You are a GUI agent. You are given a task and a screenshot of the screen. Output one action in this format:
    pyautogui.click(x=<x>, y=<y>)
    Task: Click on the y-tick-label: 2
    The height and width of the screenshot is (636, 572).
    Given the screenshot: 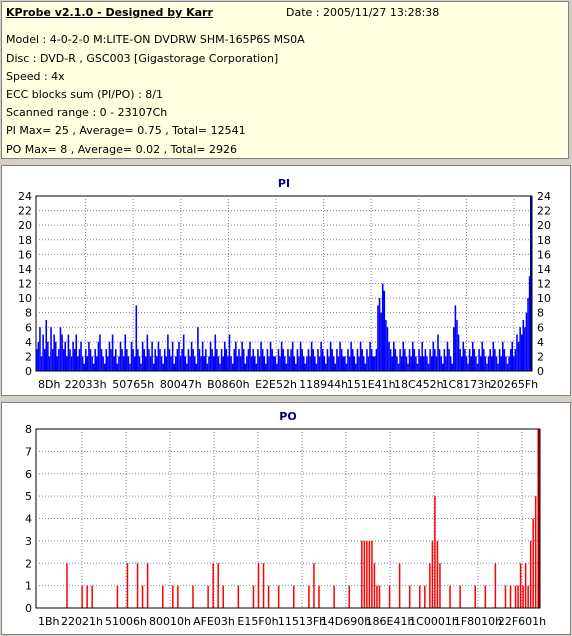 What is the action you would take?
    pyautogui.click(x=28, y=563)
    